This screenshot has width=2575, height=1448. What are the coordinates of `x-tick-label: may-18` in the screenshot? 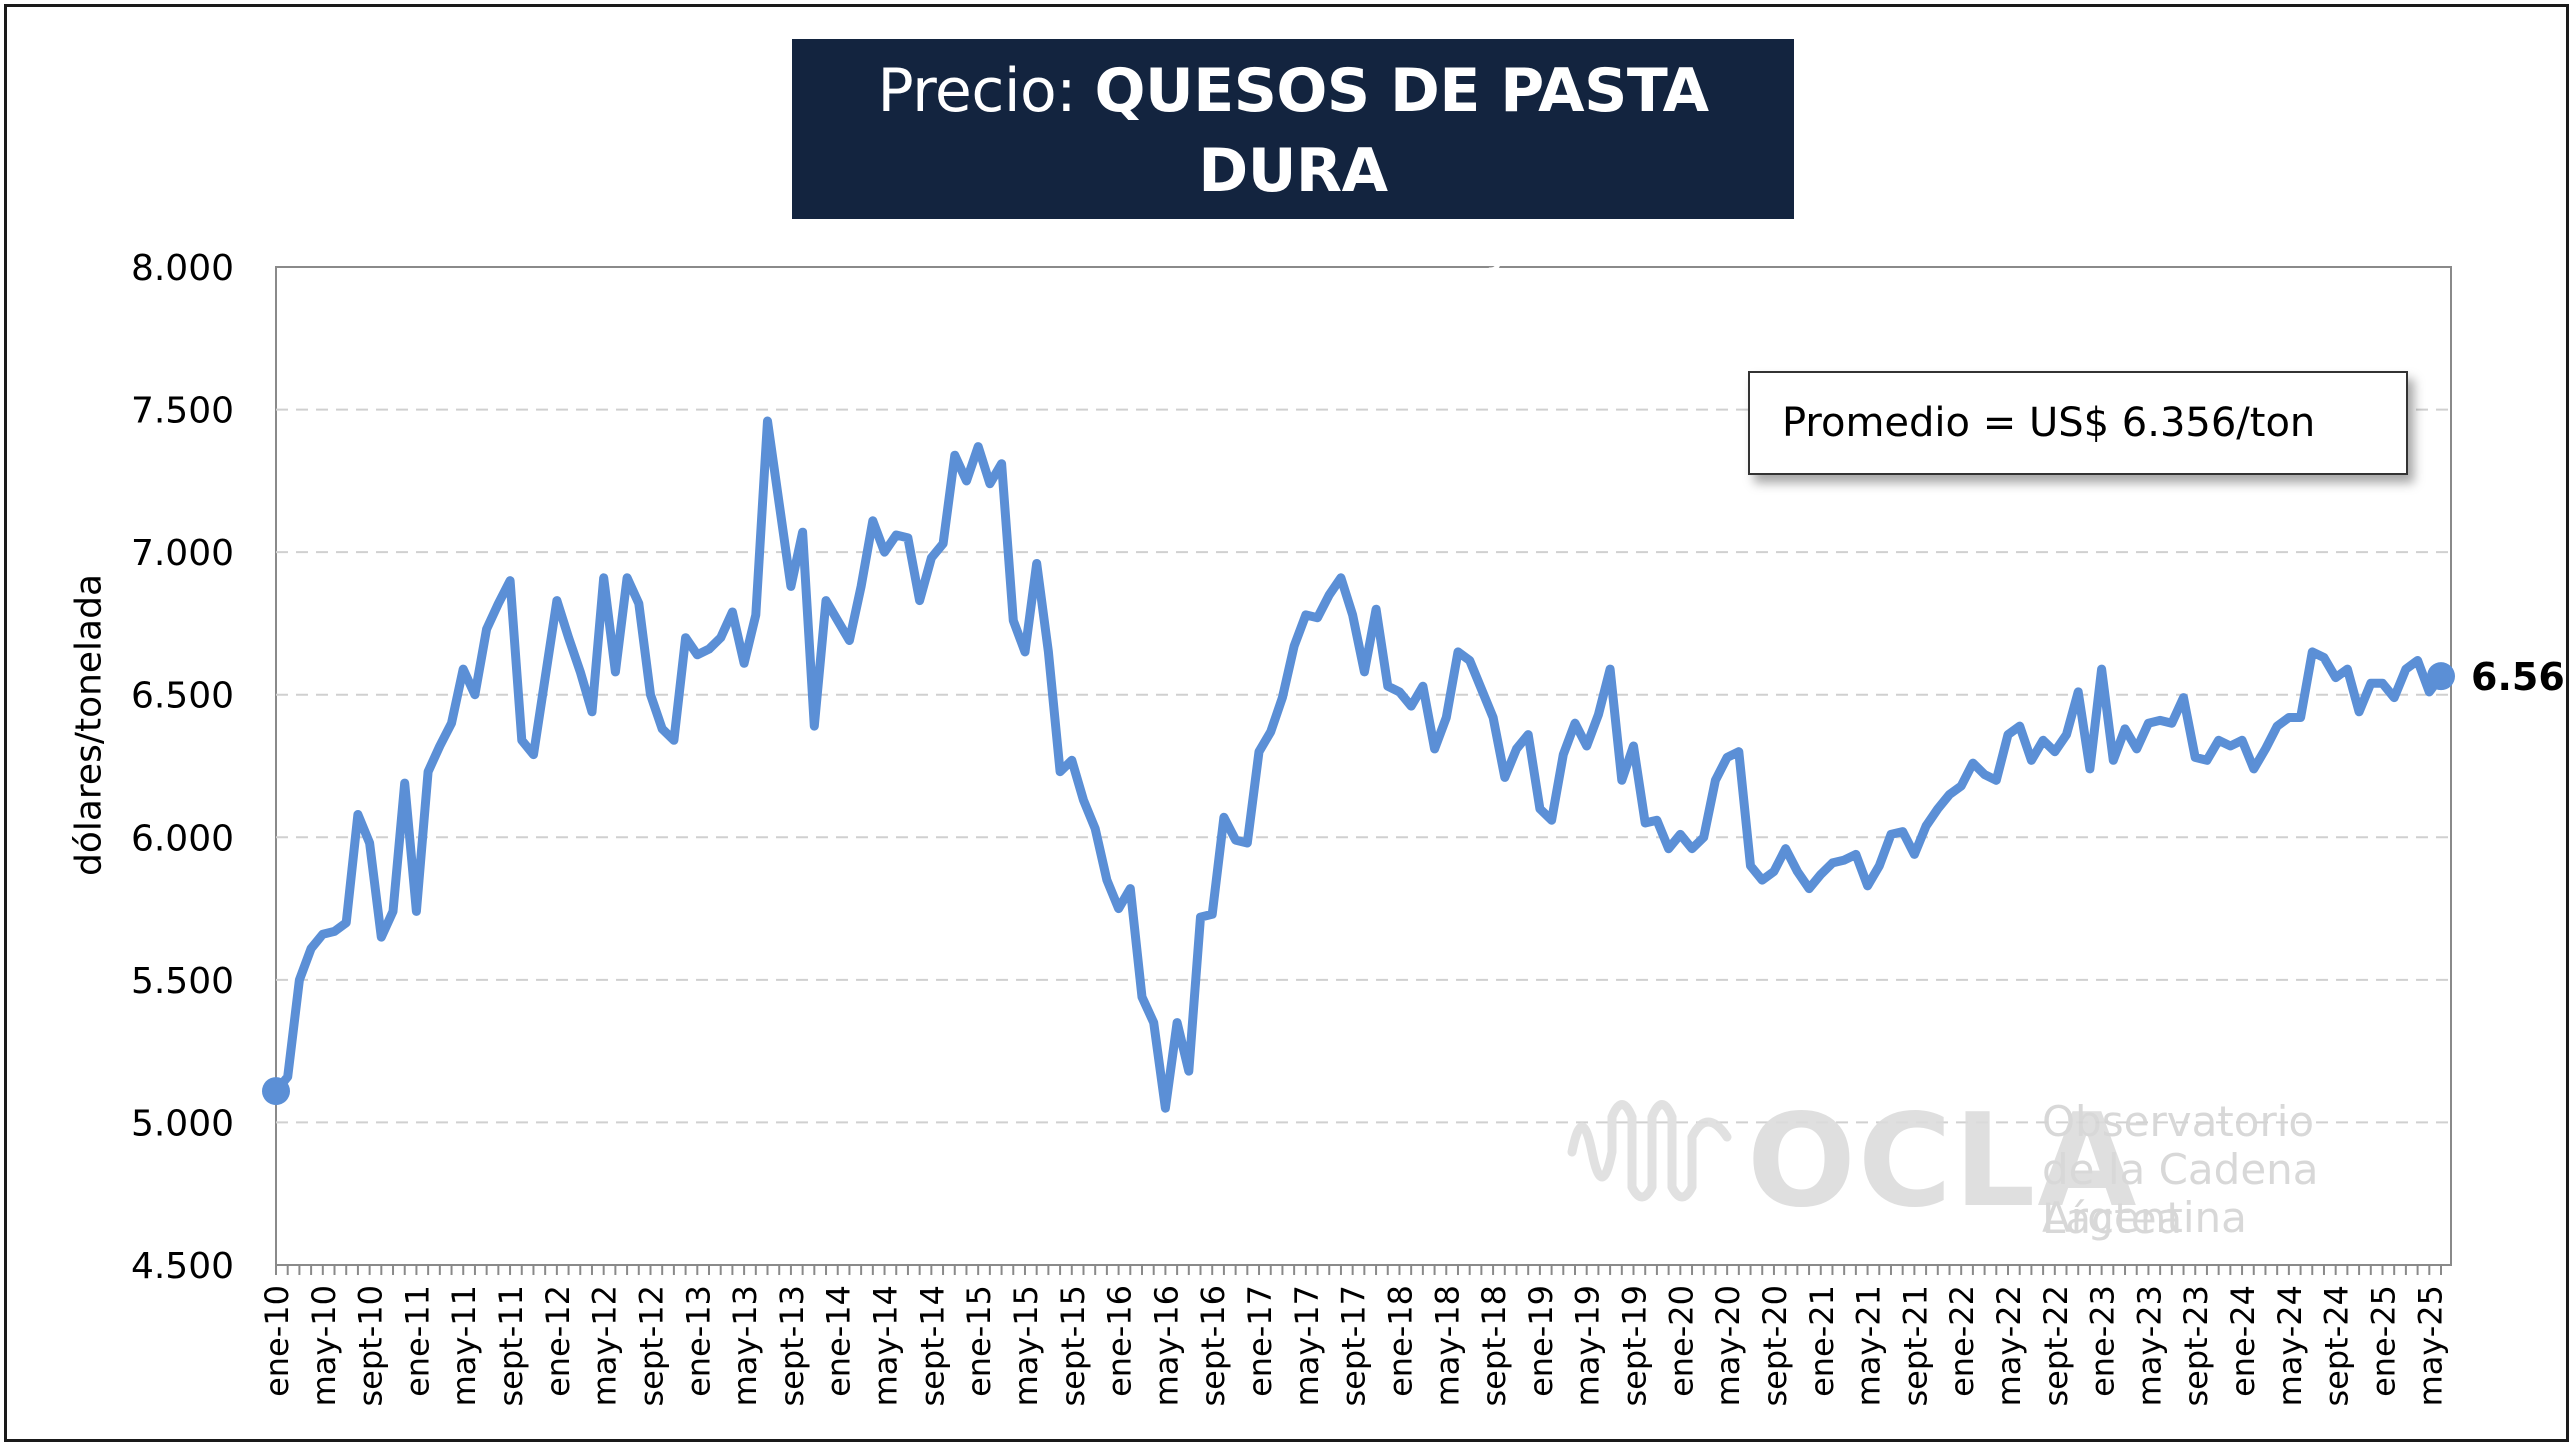 It's located at (1447, 1345).